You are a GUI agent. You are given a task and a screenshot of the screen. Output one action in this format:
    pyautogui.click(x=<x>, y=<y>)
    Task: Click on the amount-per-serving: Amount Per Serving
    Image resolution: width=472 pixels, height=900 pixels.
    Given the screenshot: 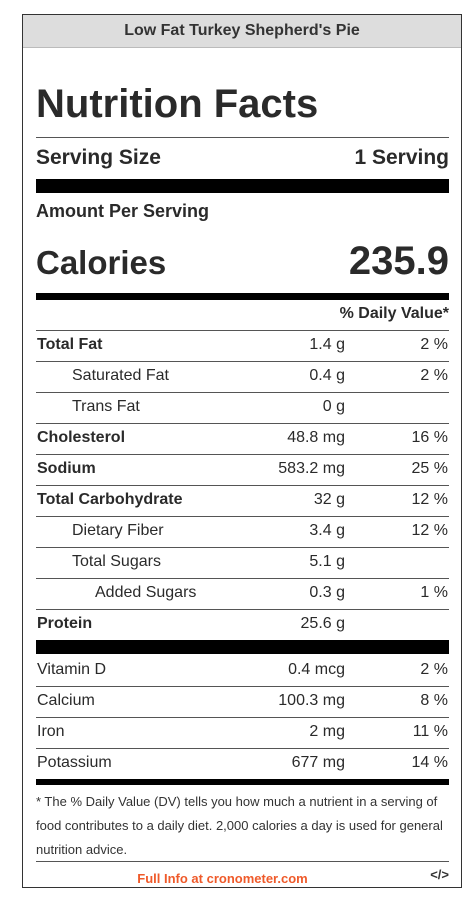 What is the action you would take?
    pyautogui.click(x=123, y=211)
    